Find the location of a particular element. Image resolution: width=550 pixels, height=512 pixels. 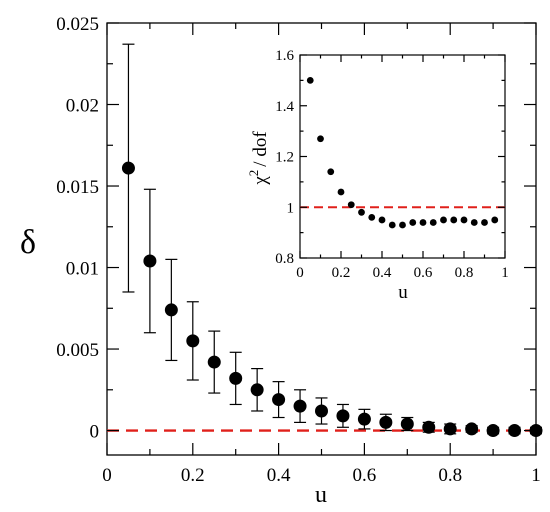

main-y-tick-label: 0 is located at coordinates (95, 432).